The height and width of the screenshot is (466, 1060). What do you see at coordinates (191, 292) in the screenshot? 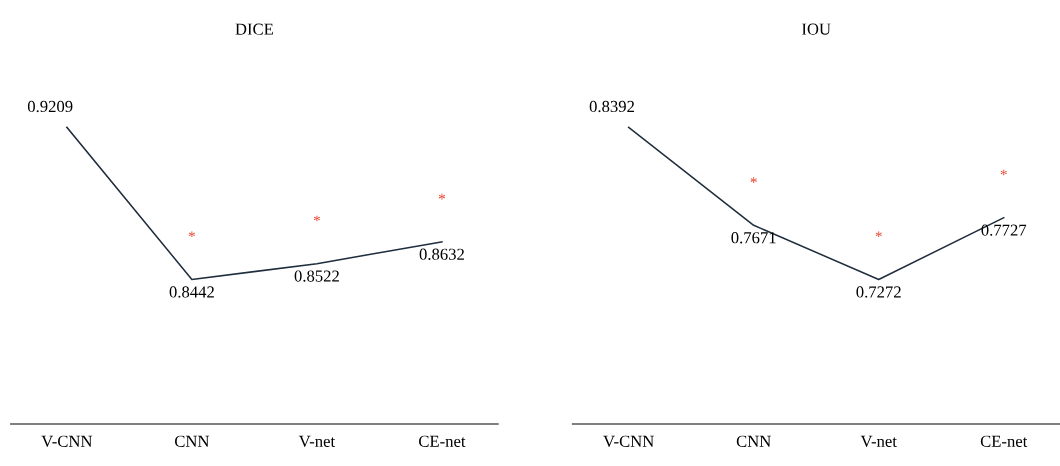
I see `data-label: 0.8442` at bounding box center [191, 292].